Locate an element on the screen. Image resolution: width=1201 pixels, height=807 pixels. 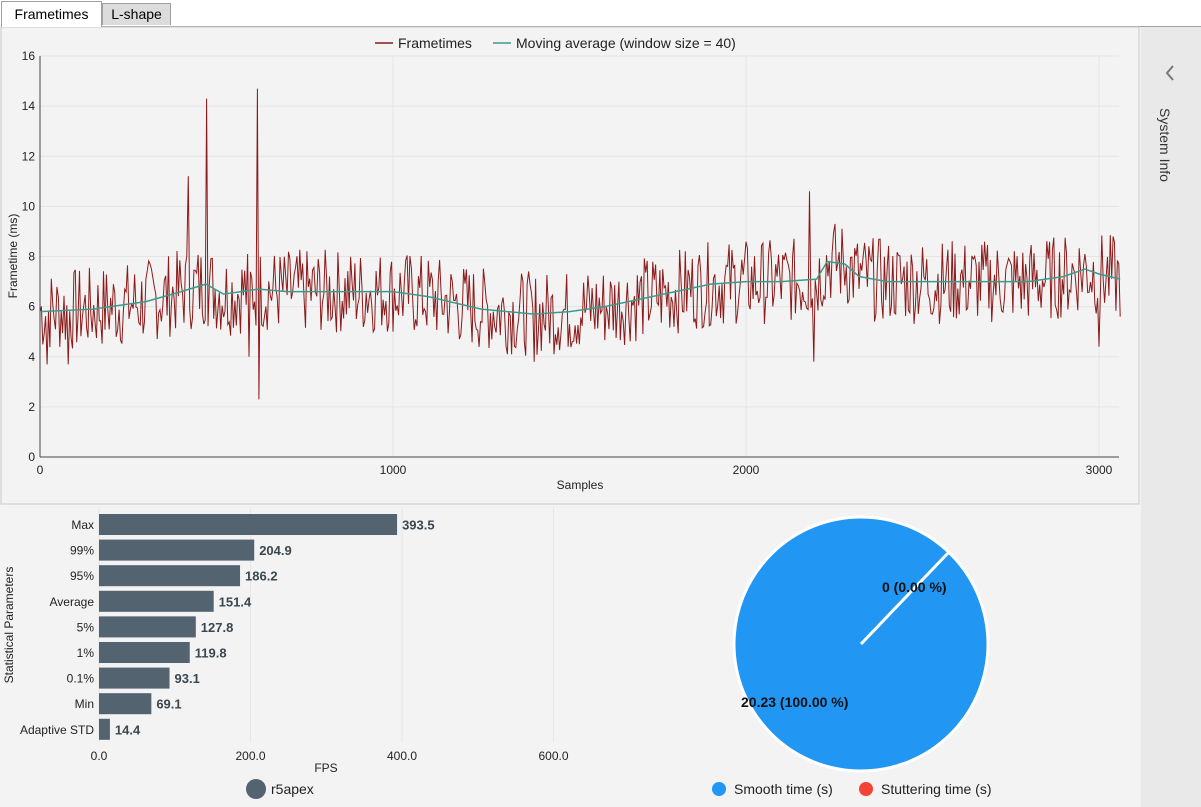
fps-data-label: 127.8 is located at coordinates (217, 627).